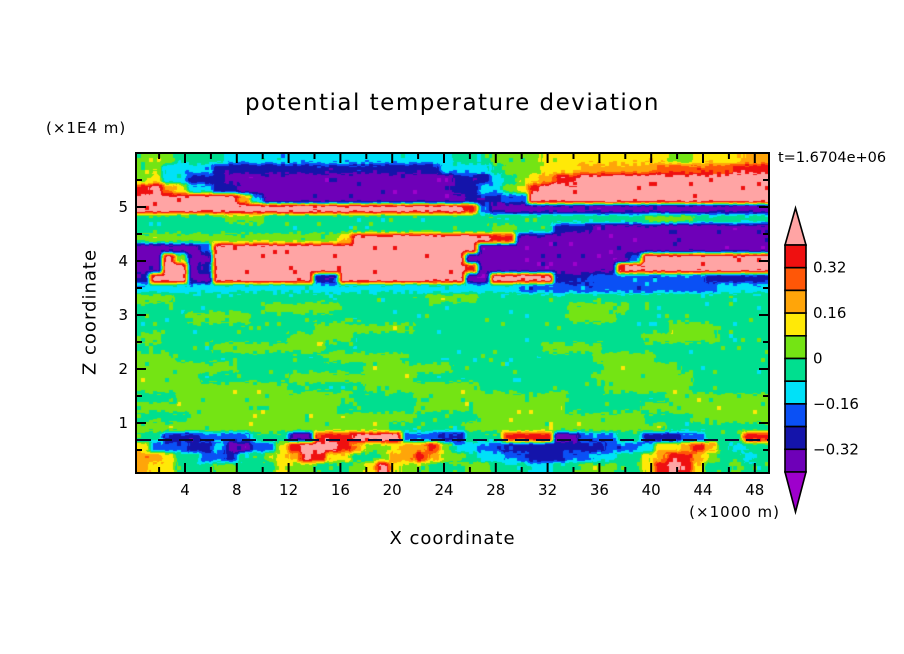 The height and width of the screenshot is (654, 904). Describe the element at coordinates (703, 490) in the screenshot. I see `x-tick-label: 44` at that location.